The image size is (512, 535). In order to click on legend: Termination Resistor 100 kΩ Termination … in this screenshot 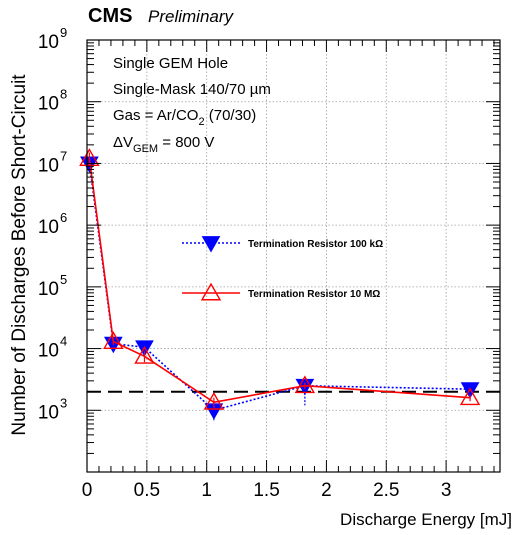, I will do `click(282, 268)`.